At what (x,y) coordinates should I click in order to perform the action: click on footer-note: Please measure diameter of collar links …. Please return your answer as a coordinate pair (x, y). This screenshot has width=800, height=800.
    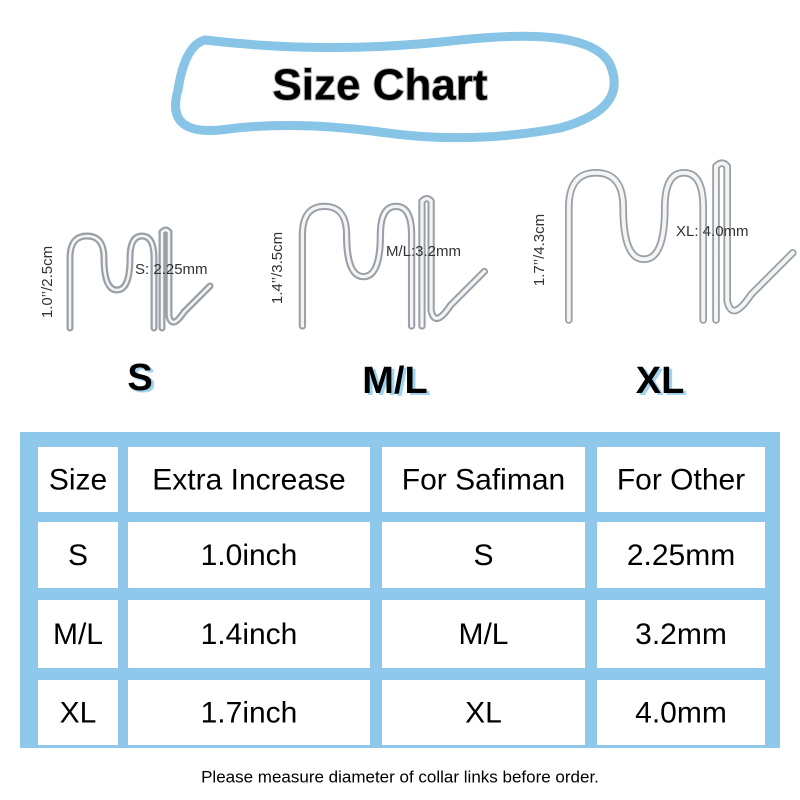
    Looking at the image, I should click on (400, 776).